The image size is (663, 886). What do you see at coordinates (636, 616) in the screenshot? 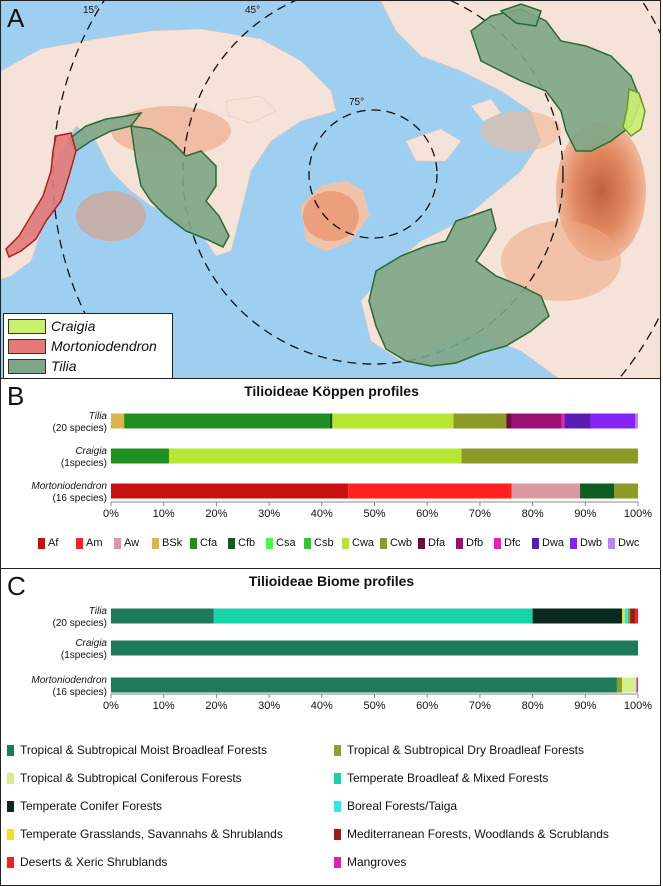
I see `bar-segment-tilia-deserts-xeric-shrublands` at bounding box center [636, 616].